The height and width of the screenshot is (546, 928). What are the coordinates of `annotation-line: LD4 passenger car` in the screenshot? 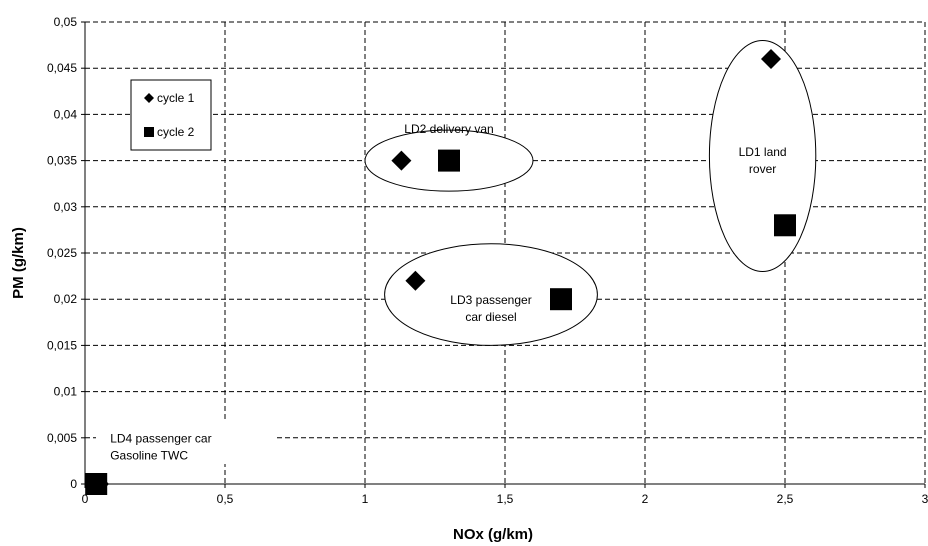 It's located at (160, 438).